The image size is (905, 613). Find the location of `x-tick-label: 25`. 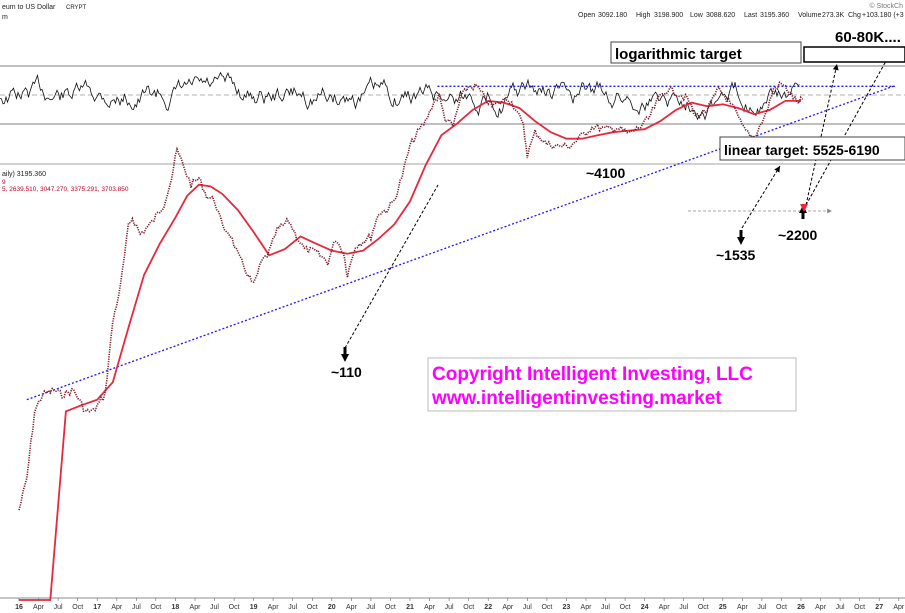

x-tick-label: 25 is located at coordinates (723, 607).